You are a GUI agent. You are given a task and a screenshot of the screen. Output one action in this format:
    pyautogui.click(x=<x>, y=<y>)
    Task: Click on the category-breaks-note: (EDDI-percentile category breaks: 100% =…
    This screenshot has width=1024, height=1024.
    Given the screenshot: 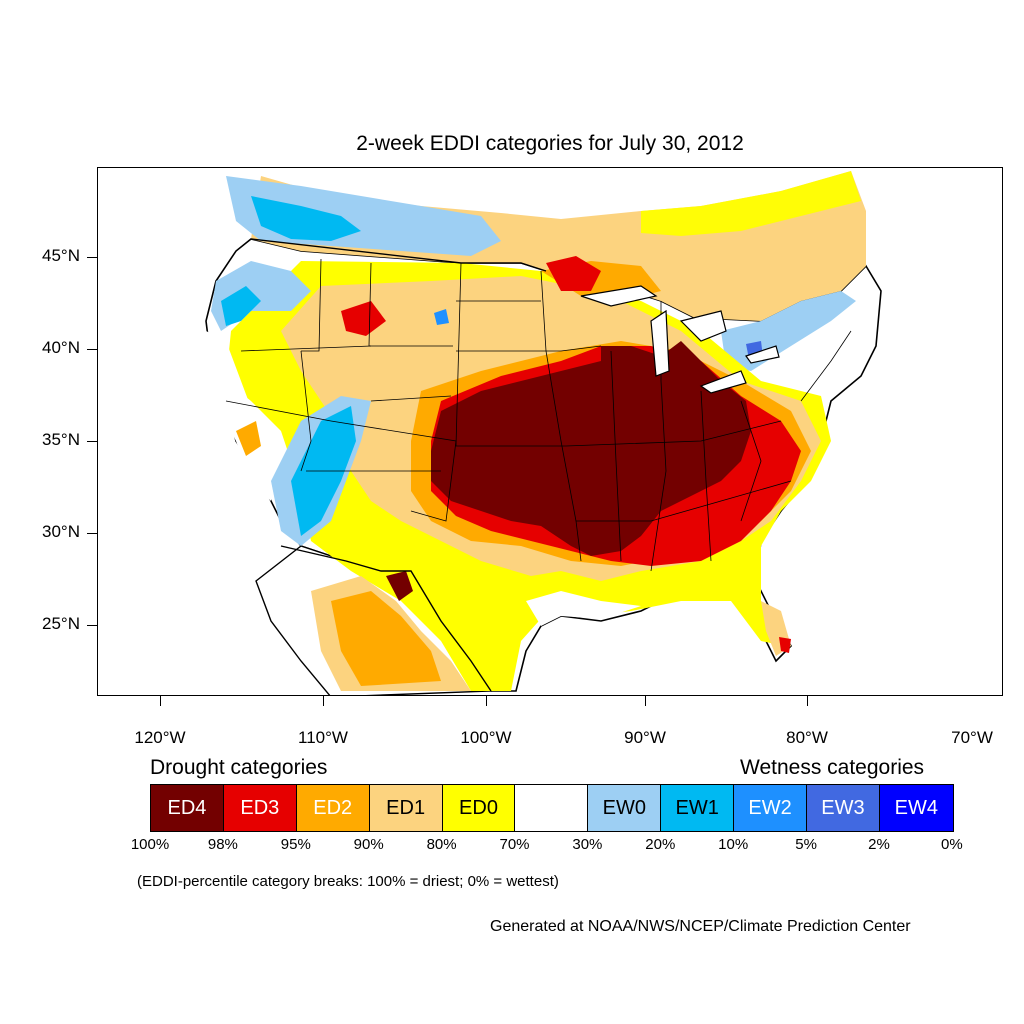 What is the action you would take?
    pyautogui.click(x=348, y=881)
    